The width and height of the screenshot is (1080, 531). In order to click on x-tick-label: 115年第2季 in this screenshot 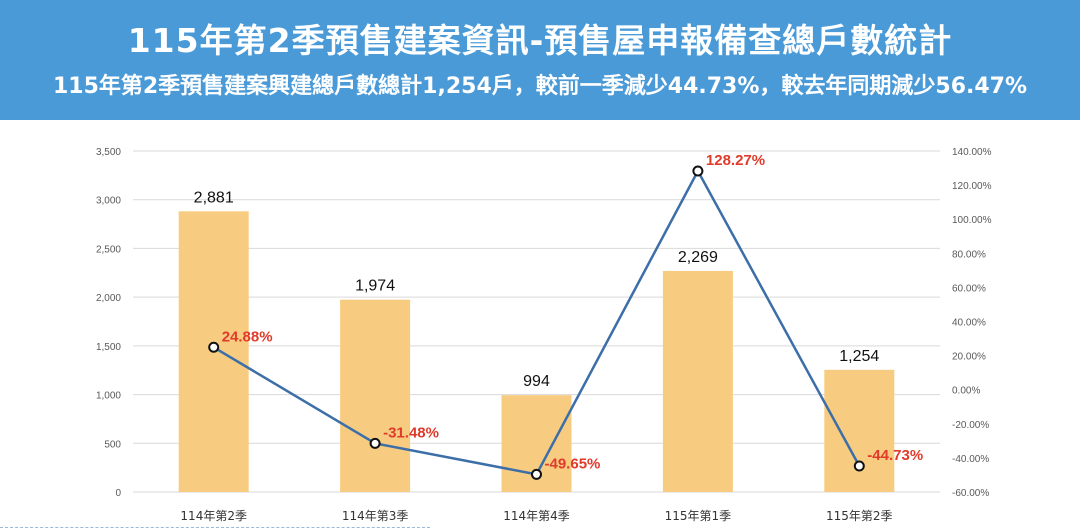, I will do `click(859, 516)`.